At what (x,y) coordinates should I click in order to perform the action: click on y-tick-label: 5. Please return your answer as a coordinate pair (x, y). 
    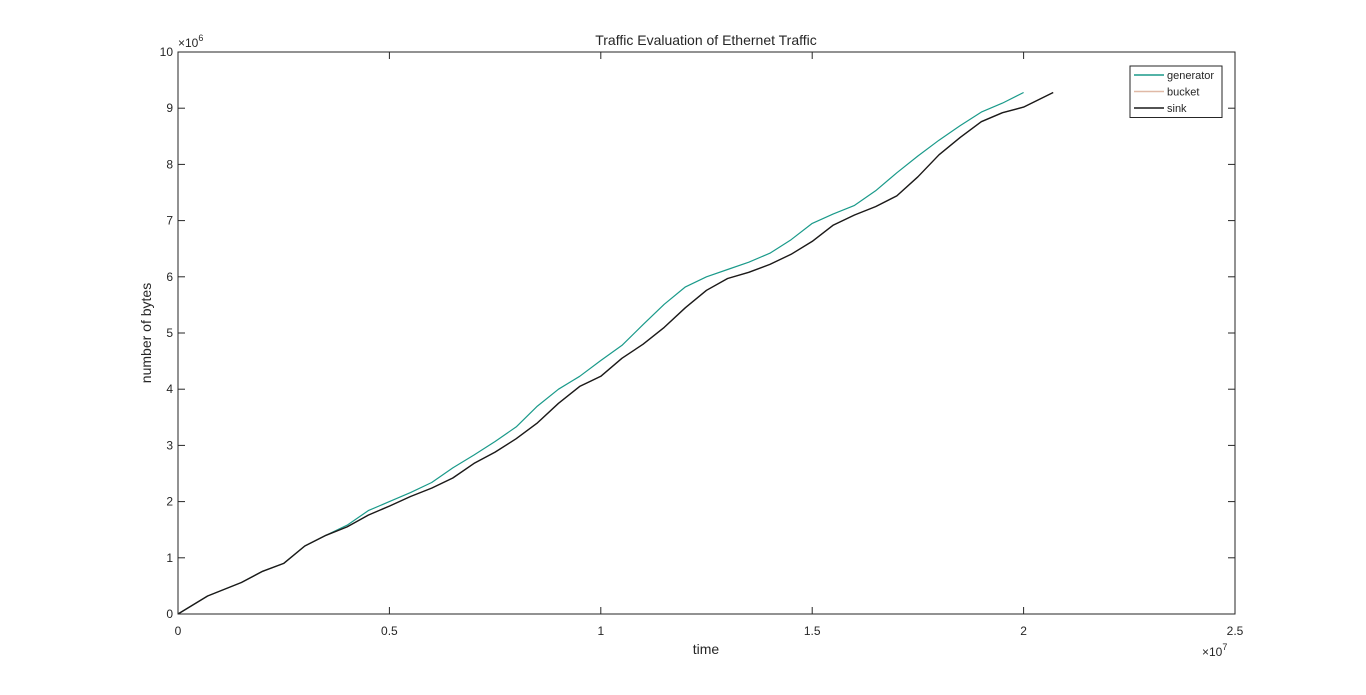
    Looking at the image, I should click on (169, 333).